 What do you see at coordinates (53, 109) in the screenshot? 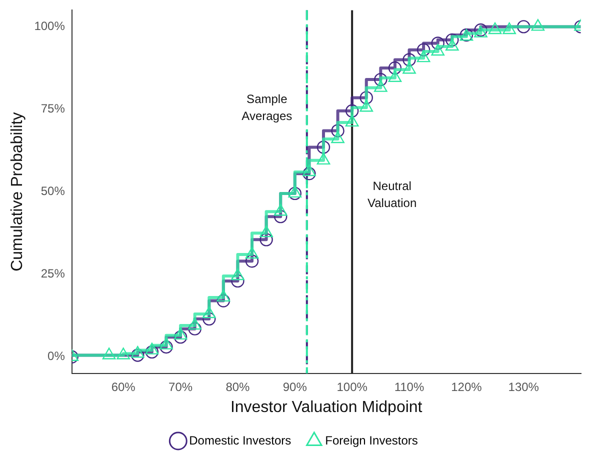
I see `y-tick-label: 75%` at bounding box center [53, 109].